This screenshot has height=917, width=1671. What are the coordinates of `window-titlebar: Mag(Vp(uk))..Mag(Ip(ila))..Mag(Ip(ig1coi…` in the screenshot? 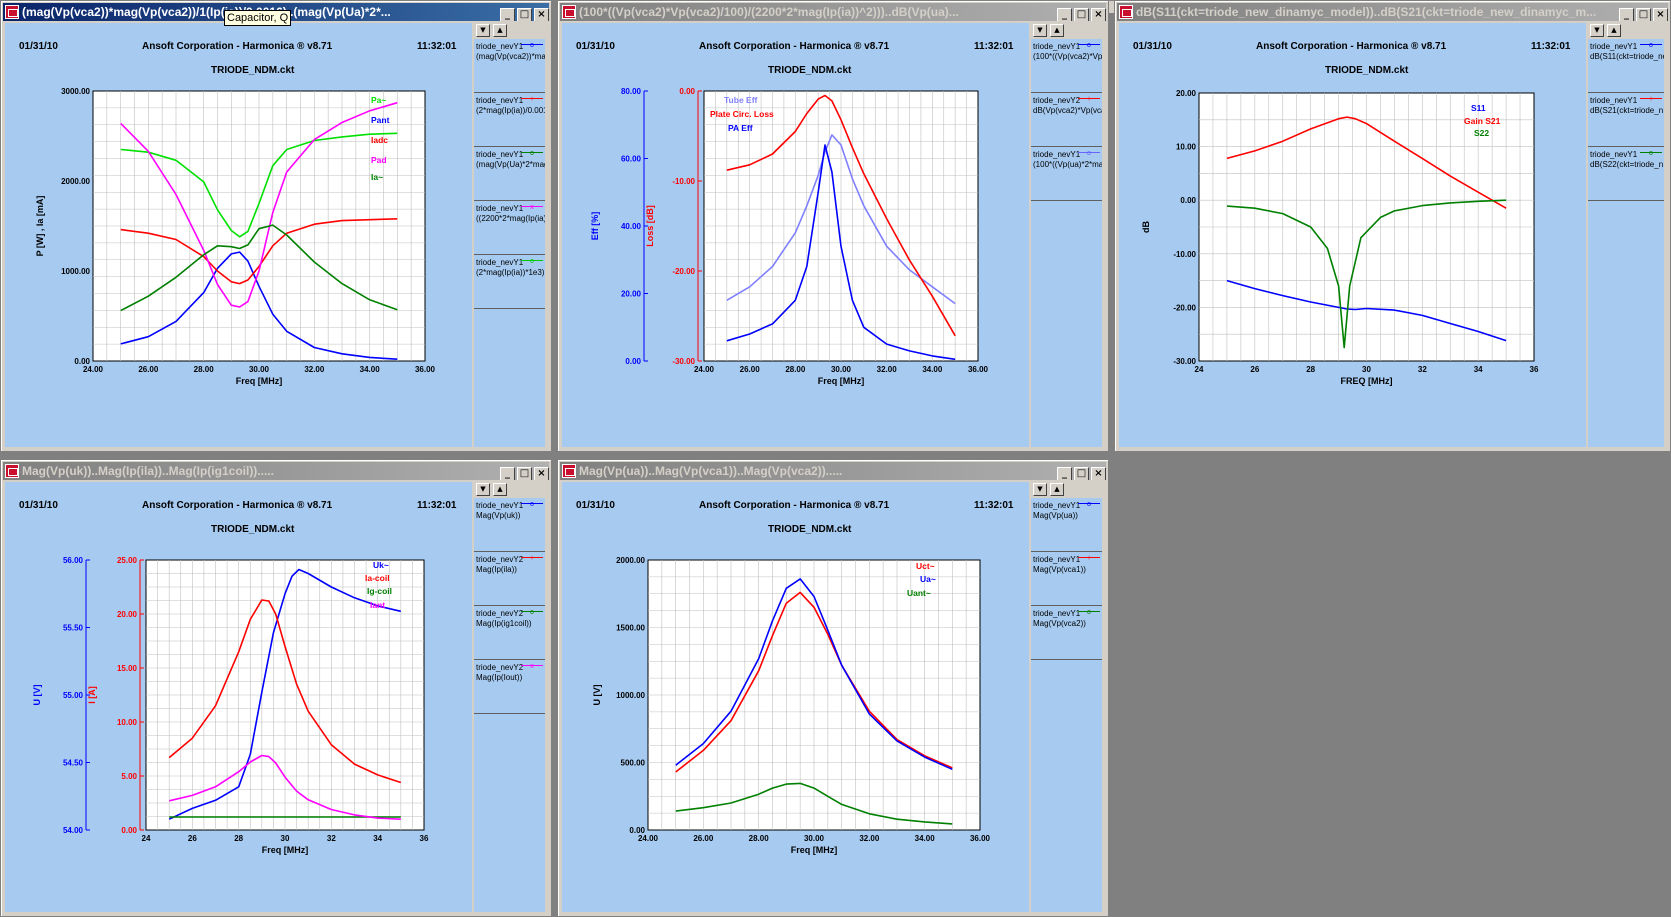 It's located at (276, 471).